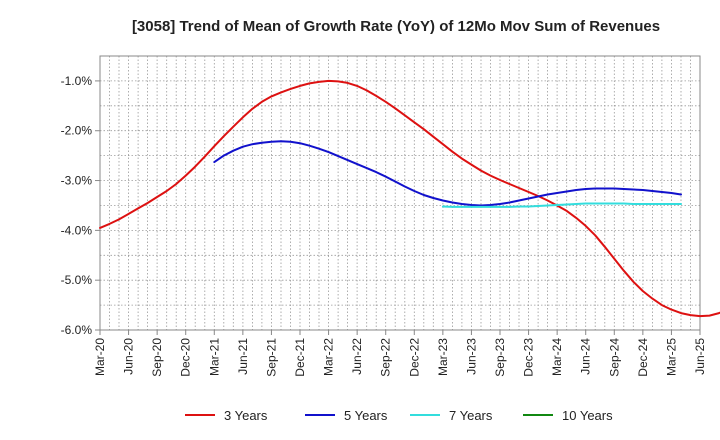 The image size is (720, 440). Describe the element at coordinates (587, 415) in the screenshot. I see `legend-label-10-years: 10 Years` at that location.